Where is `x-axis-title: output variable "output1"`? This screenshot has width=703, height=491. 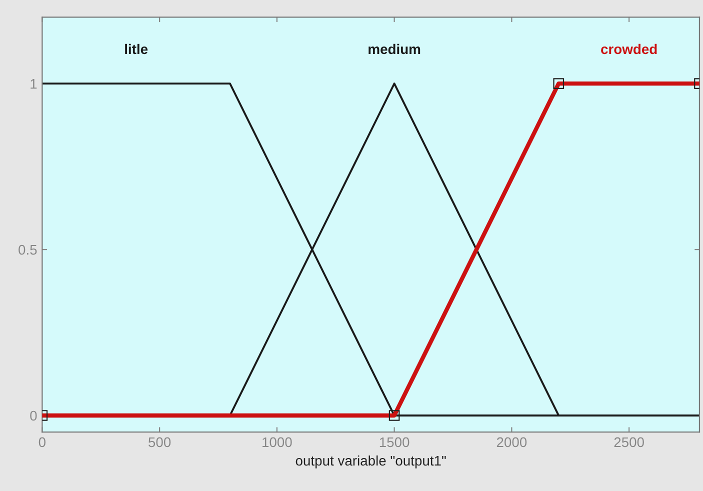
x-axis-title: output variable "output1" is located at coordinates (371, 461).